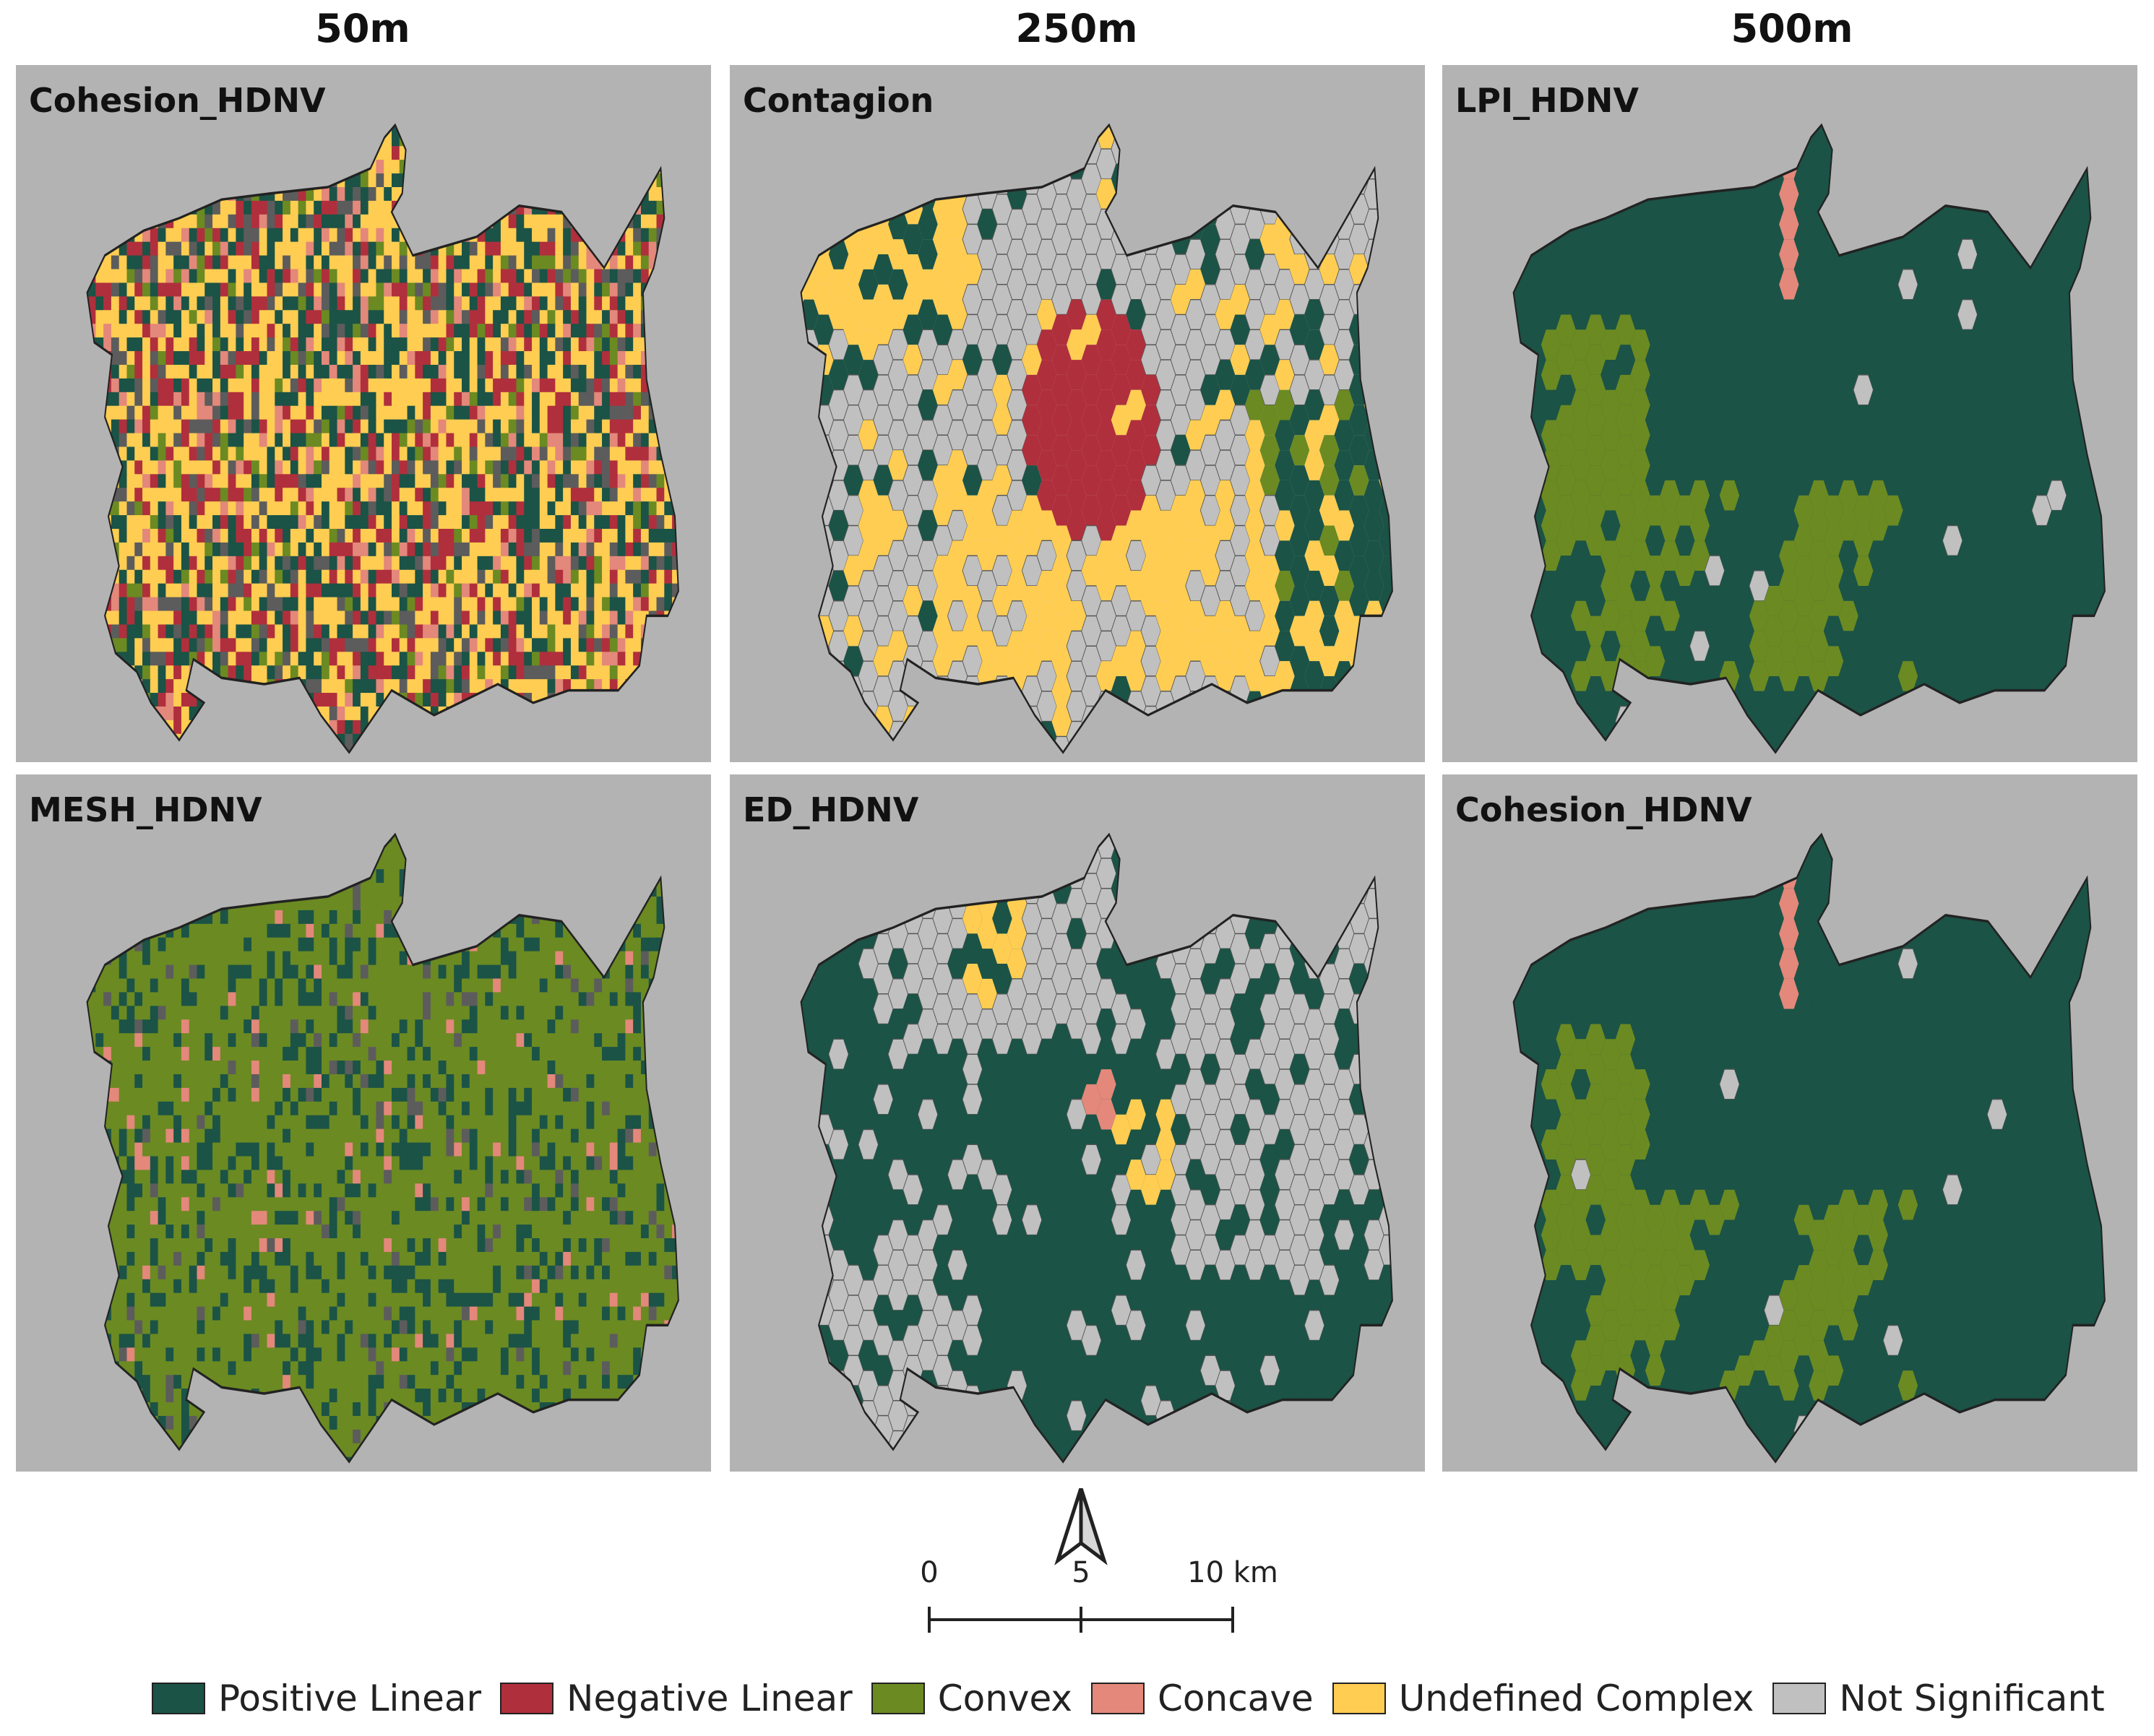 This screenshot has width=2154, height=1736. Describe the element at coordinates (1081, 1572) in the screenshot. I see `scale-label-5: 5` at that location.